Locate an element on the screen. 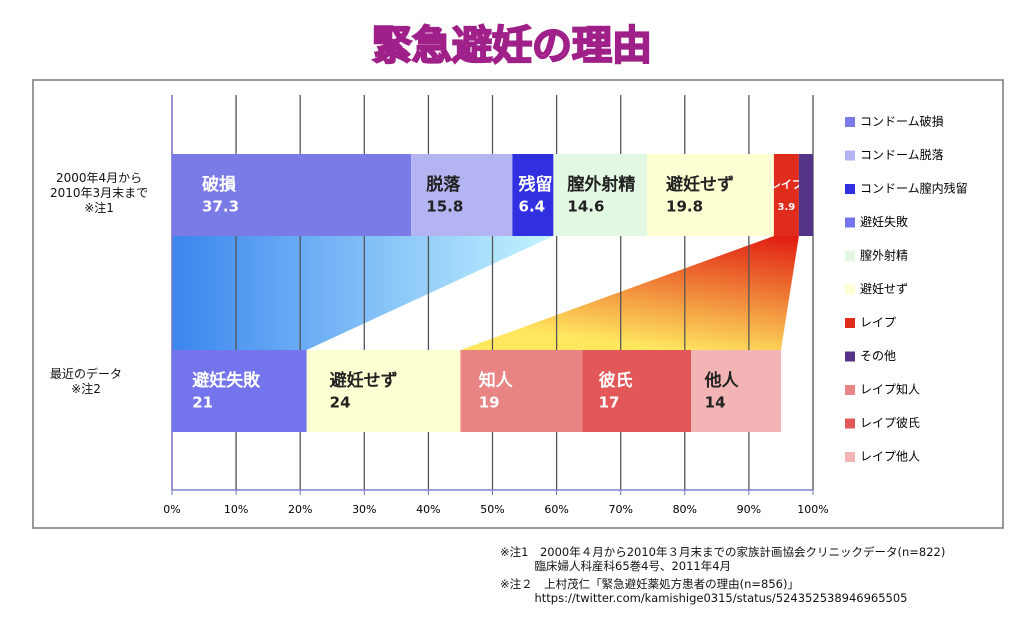 The height and width of the screenshot is (624, 1024). segment-label: 残留 is located at coordinates (536, 184).